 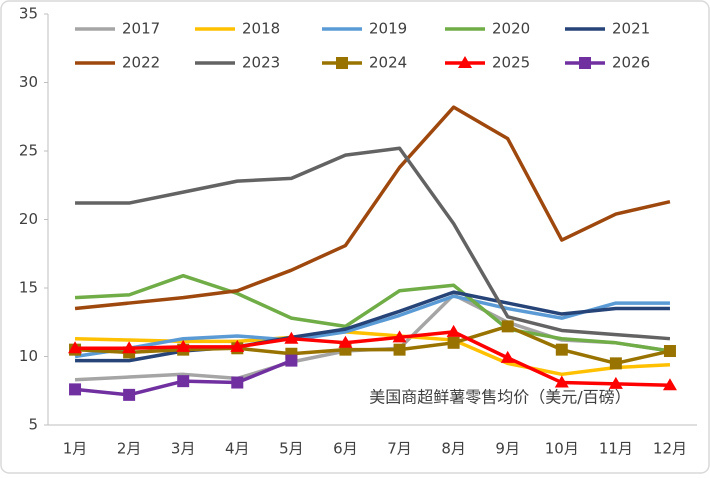 What do you see at coordinates (399, 449) in the screenshot?
I see `x-tick-label: 7月` at bounding box center [399, 449].